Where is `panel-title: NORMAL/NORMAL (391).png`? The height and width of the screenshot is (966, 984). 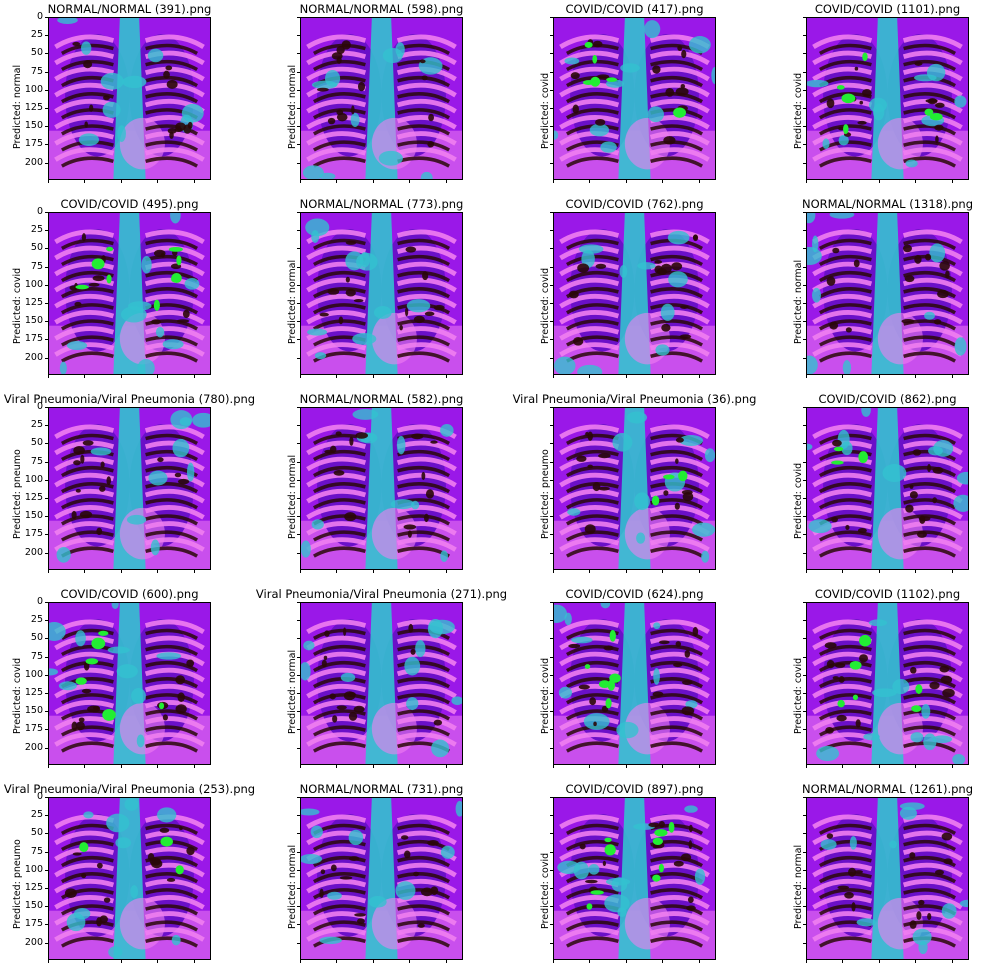
panel-title: NORMAL/NORMAL (391).png is located at coordinates (129, 9).